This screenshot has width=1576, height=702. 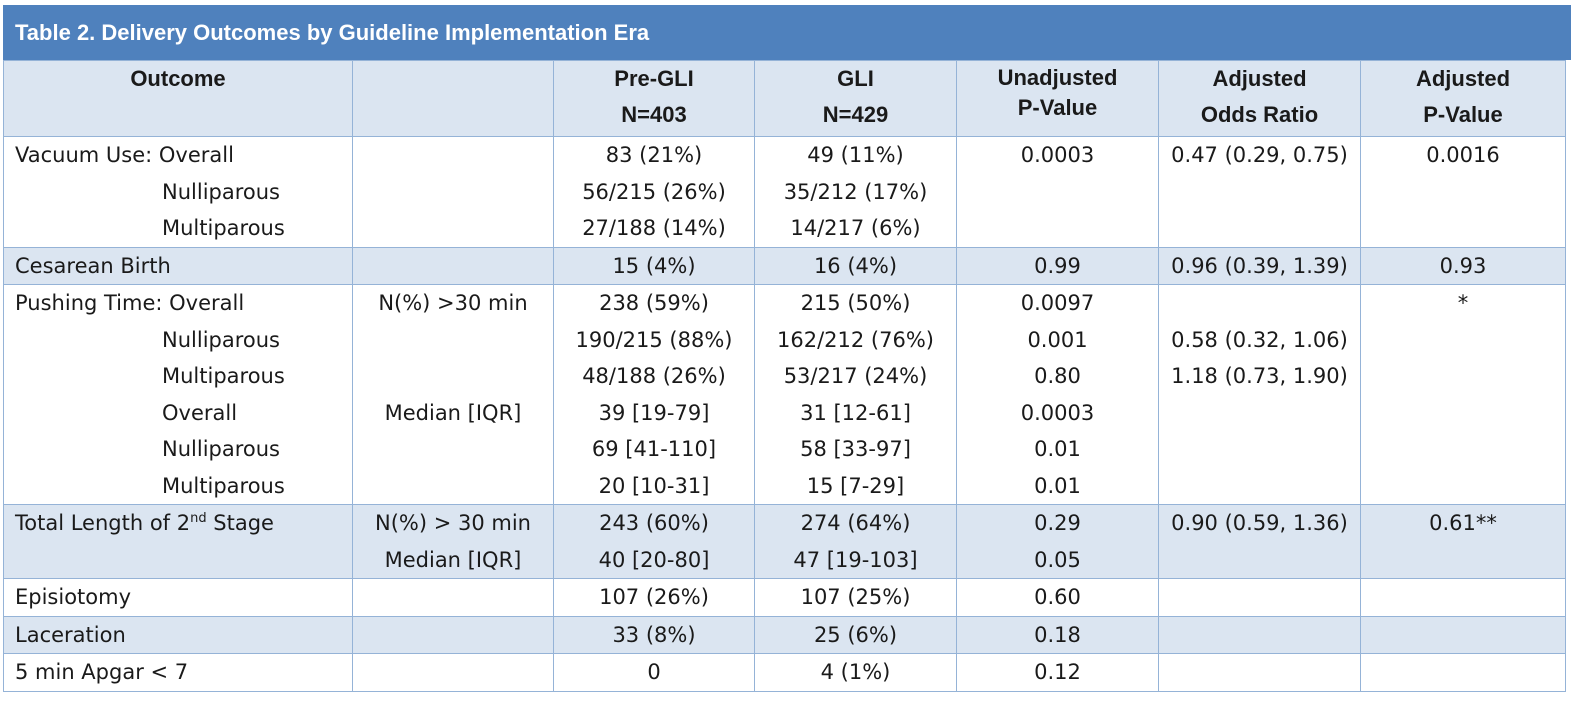 I want to click on value: 31 [12-61], so click(x=855, y=412).